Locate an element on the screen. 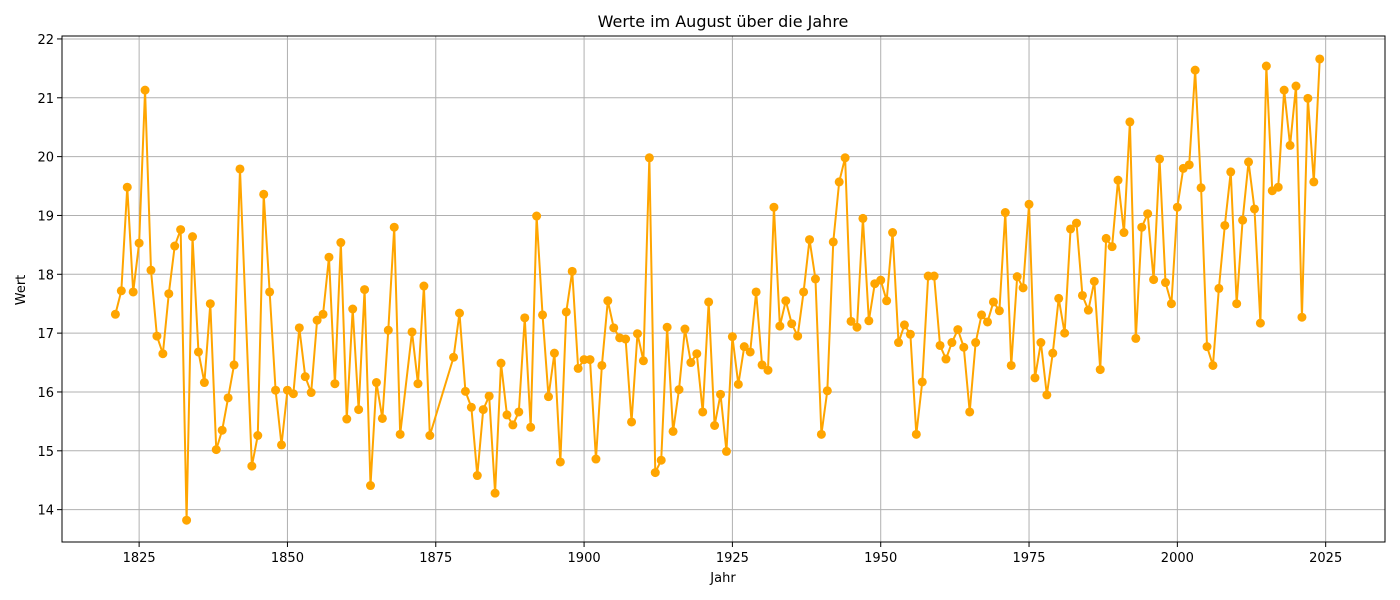  y-axis-title: Wert is located at coordinates (21, 290).